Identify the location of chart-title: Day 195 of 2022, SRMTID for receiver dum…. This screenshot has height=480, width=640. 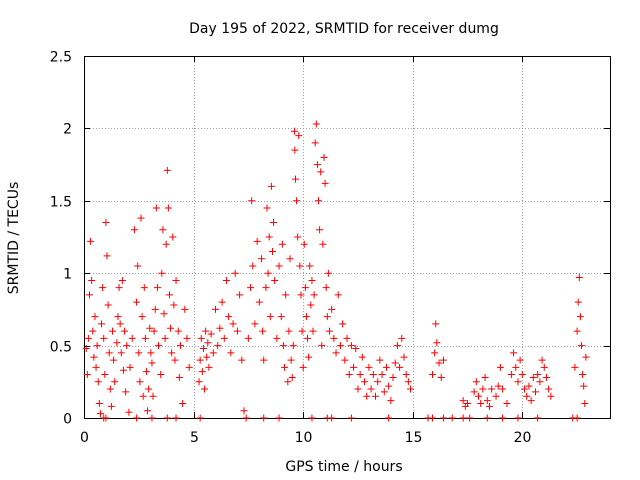
(344, 29).